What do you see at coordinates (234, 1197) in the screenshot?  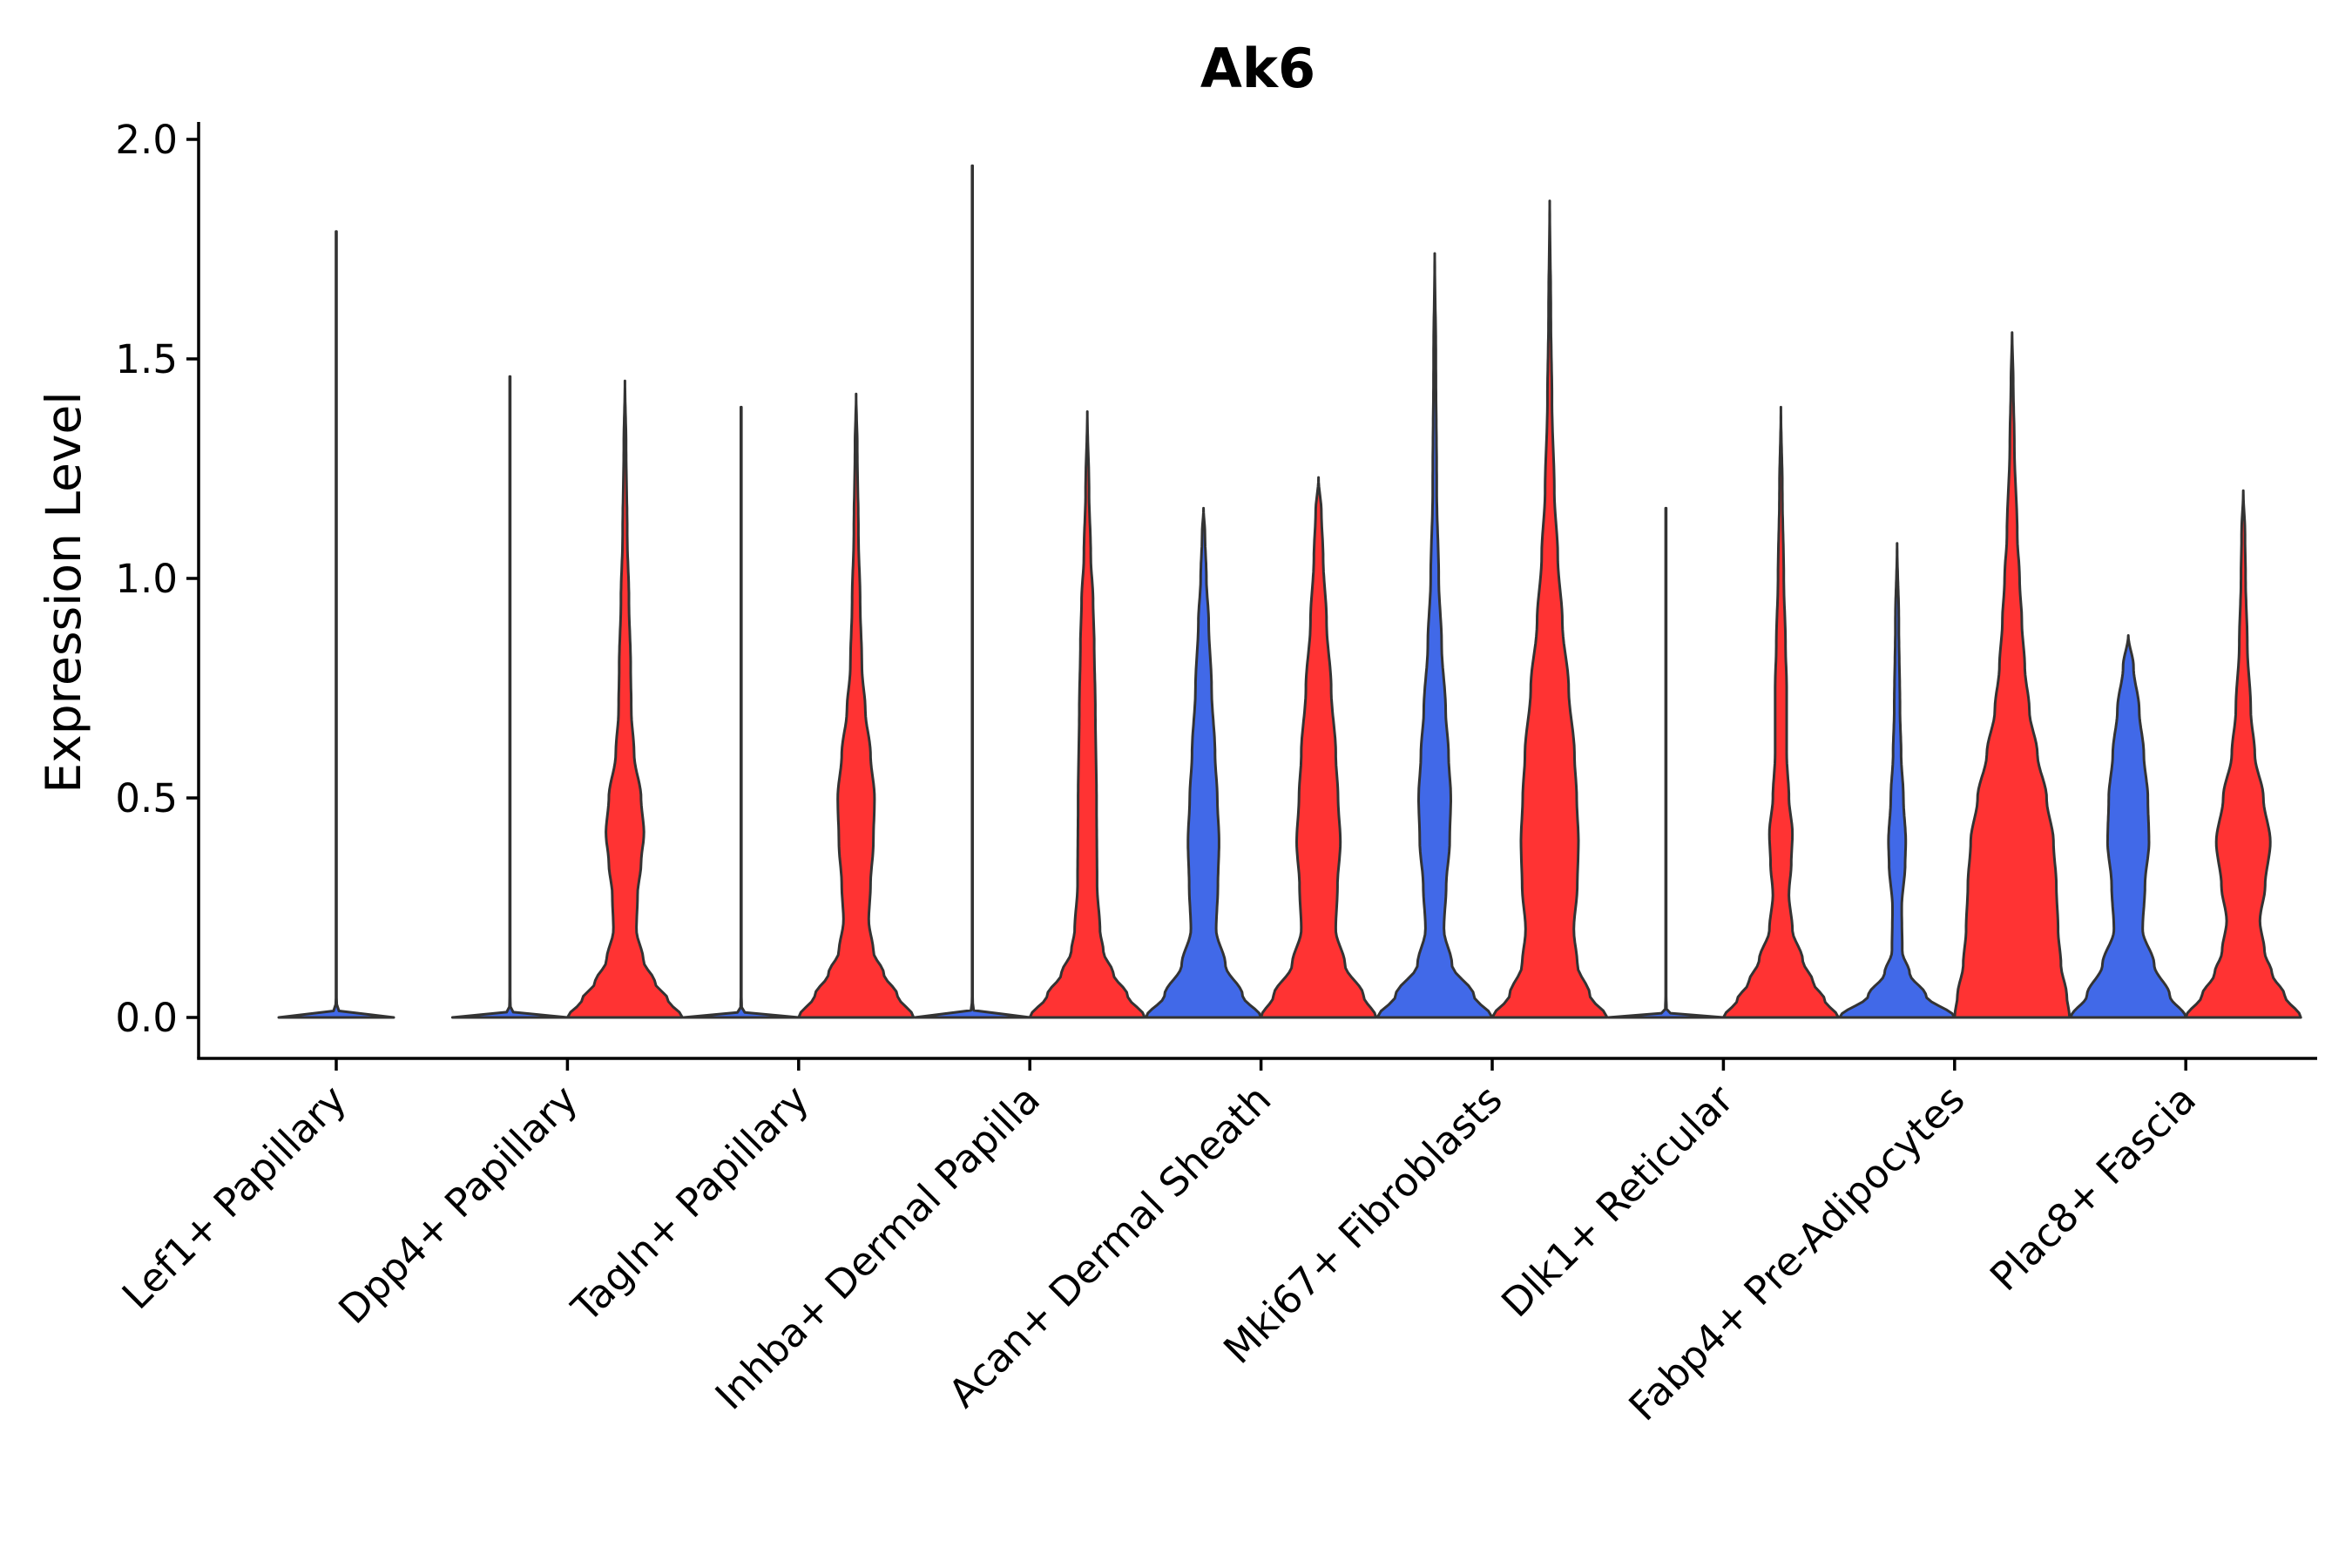 I see `x-tick-label: Lef1+ Papillary` at bounding box center [234, 1197].